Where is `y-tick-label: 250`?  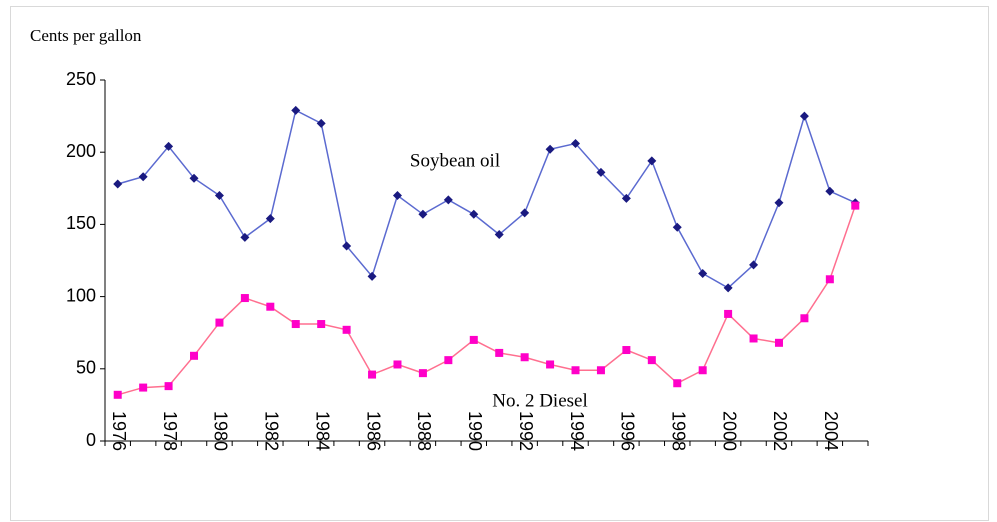
y-tick-label: 250 is located at coordinates (81, 79).